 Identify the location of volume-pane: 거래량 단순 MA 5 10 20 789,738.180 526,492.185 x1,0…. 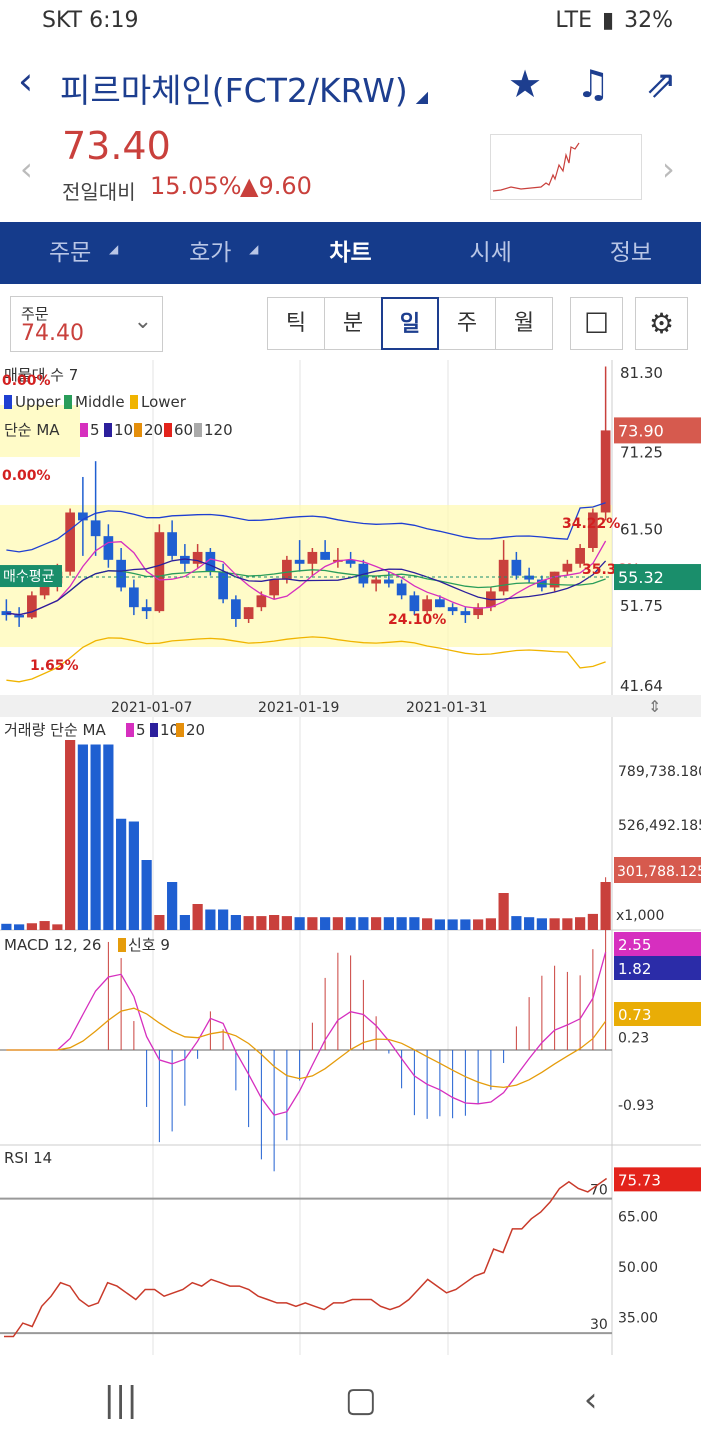
(350, 826).